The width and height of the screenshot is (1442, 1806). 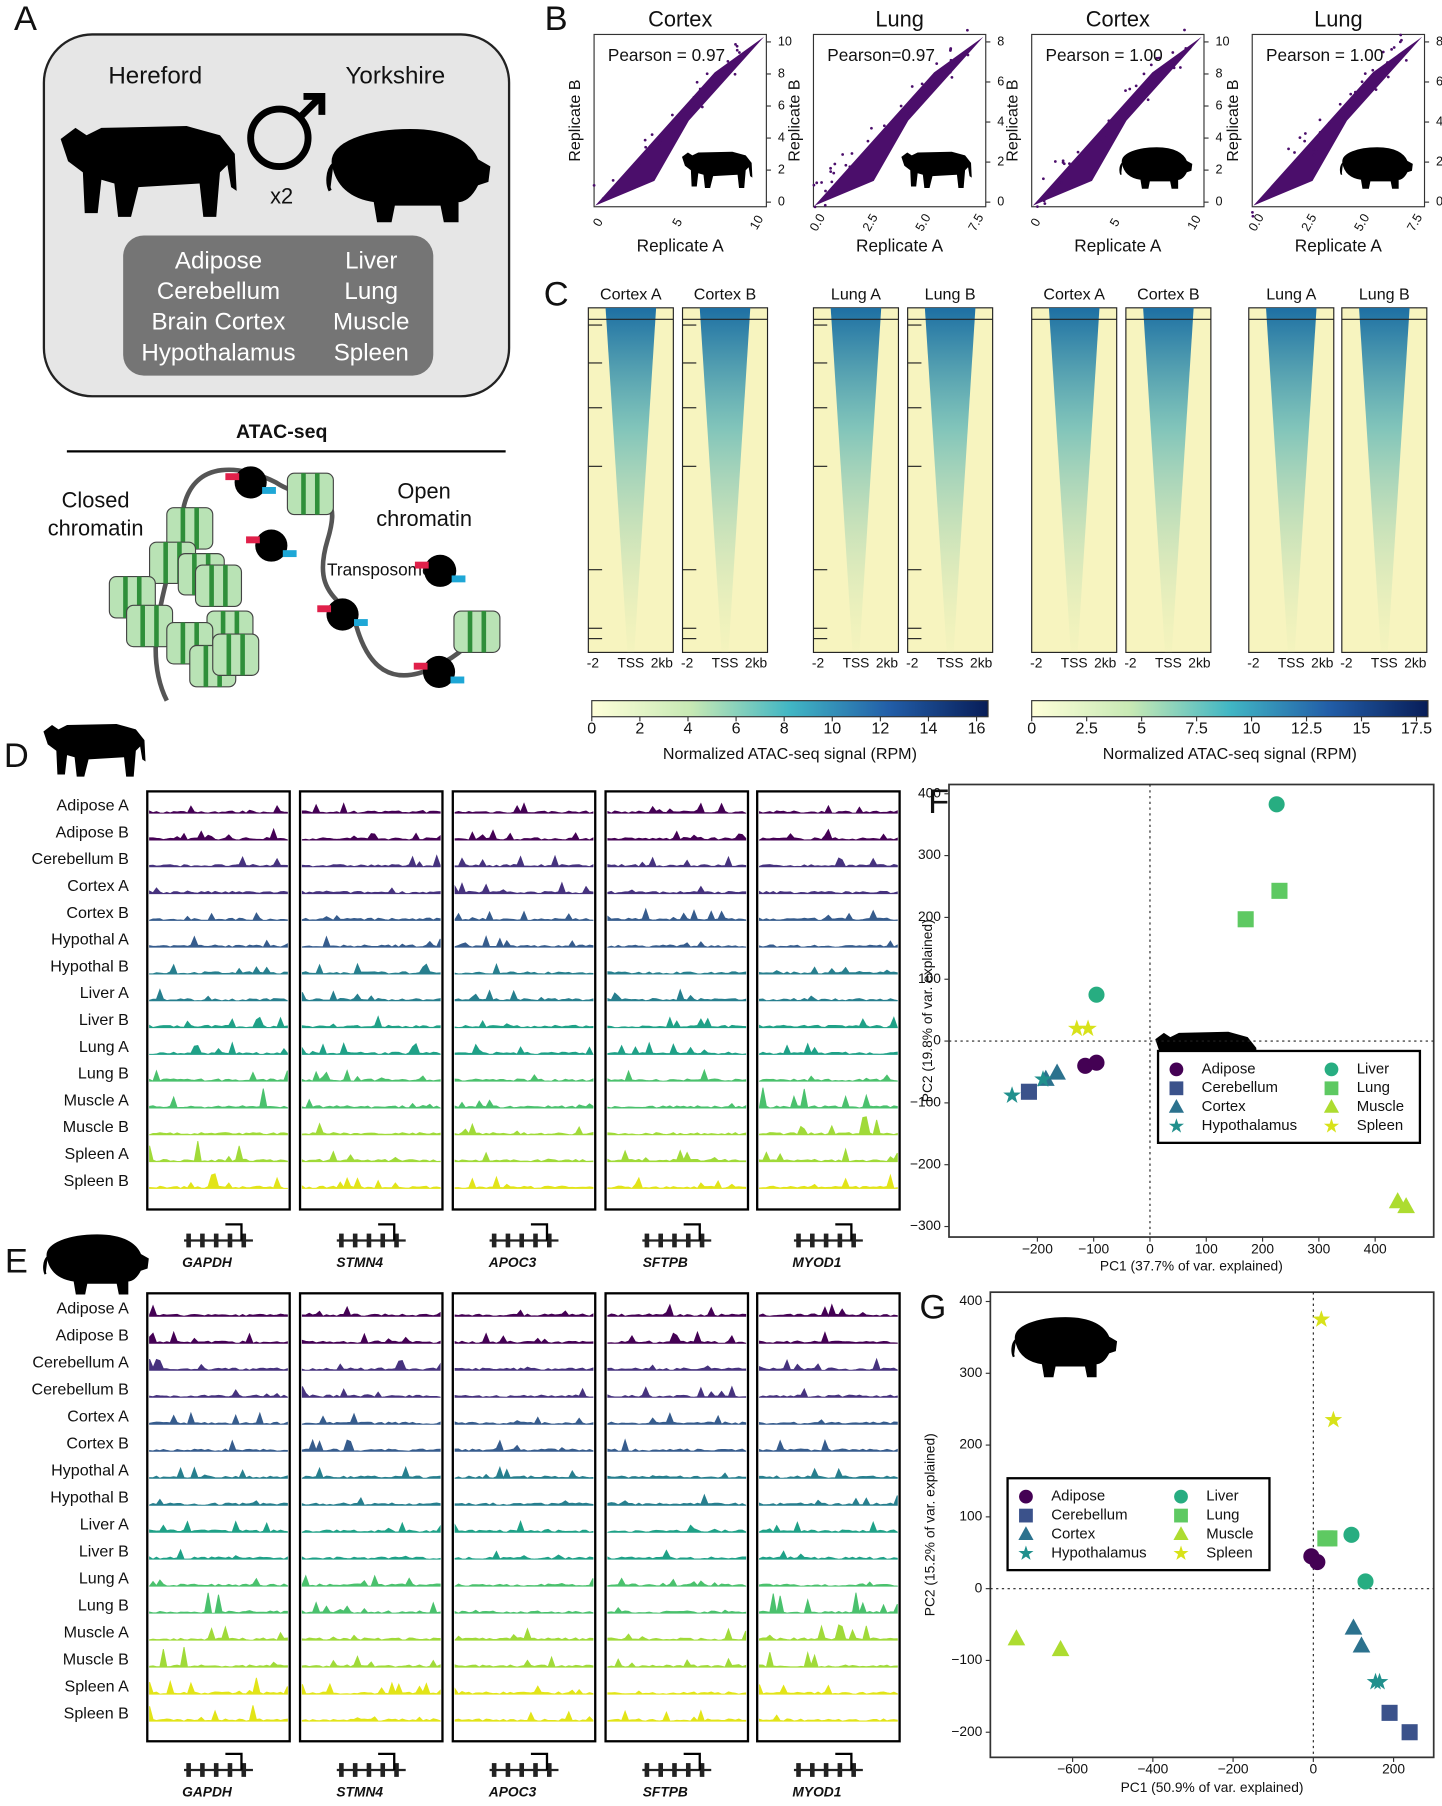 I want to click on y-tick-label: 100, so click(x=970, y=1516).